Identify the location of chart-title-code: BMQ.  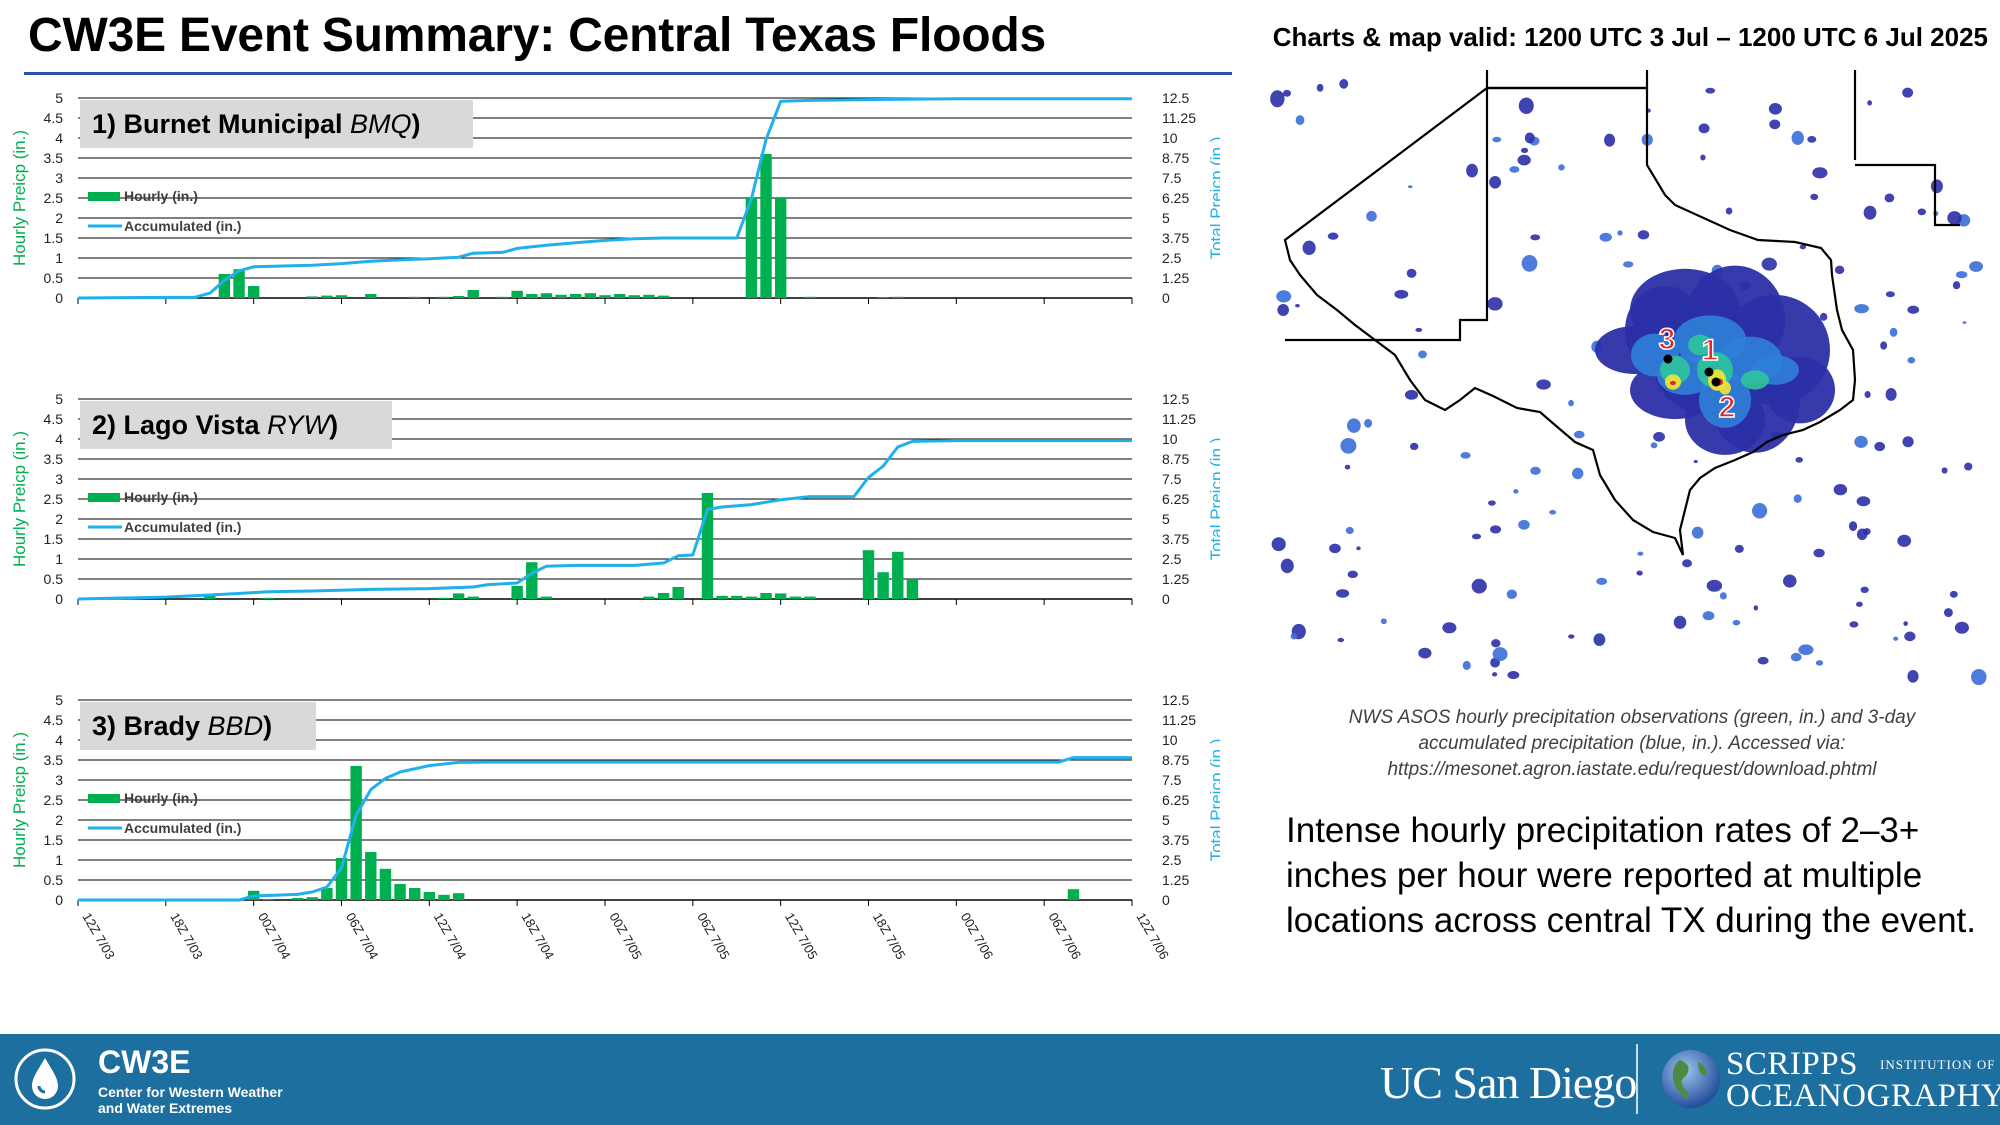
(381, 124).